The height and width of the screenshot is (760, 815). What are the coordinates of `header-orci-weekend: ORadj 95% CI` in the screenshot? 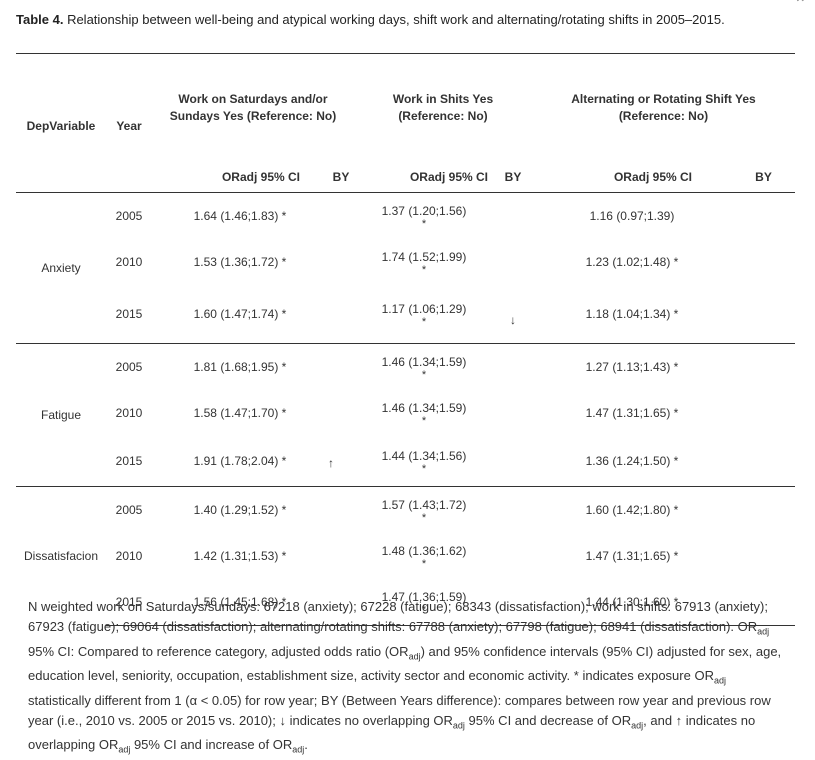 It's located at (240, 177).